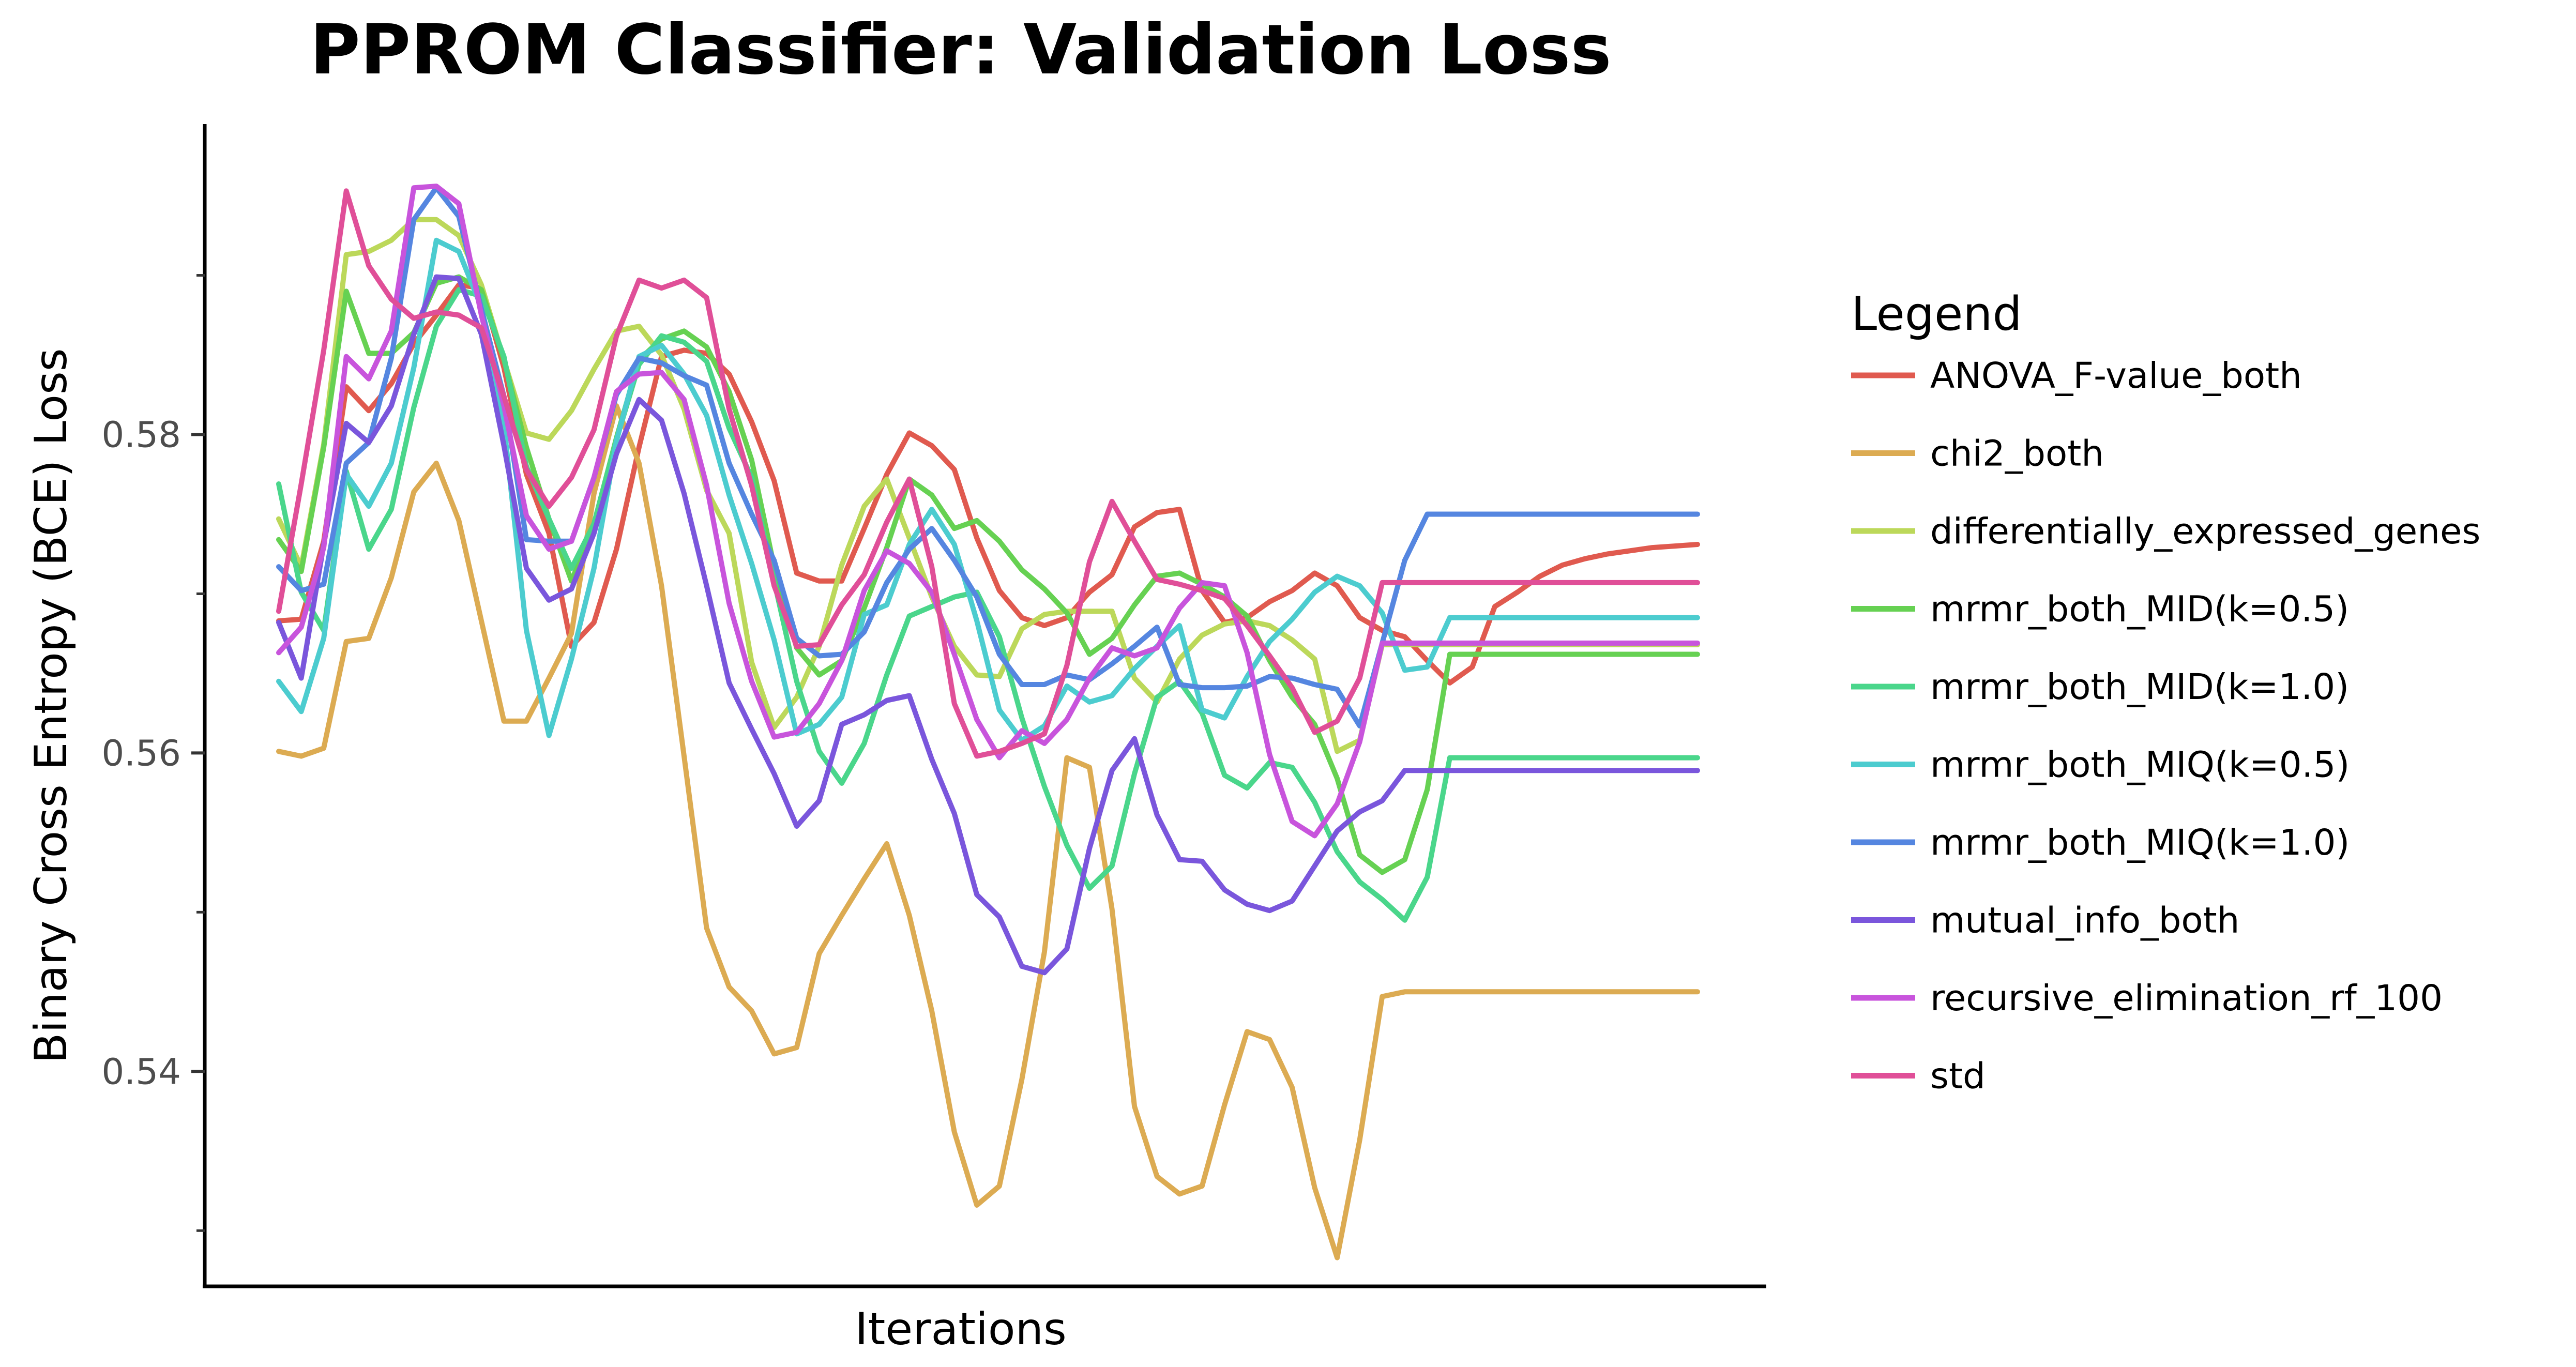 This screenshot has width=2576, height=1367. Describe the element at coordinates (141, 754) in the screenshot. I see `y-tick-label: 0.56` at that location.